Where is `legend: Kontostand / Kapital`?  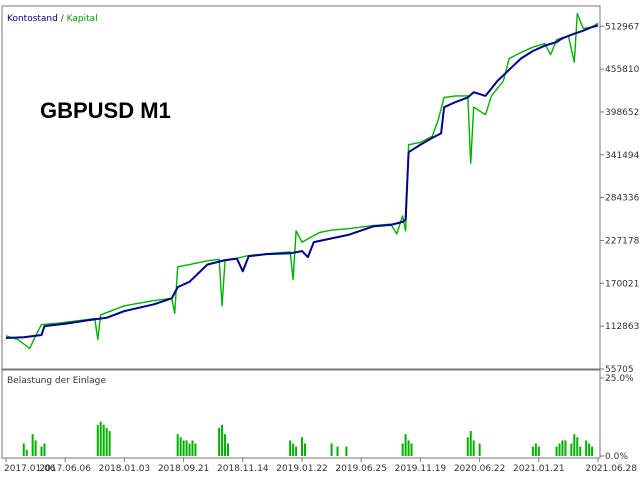
legend: Kontostand / Kapital is located at coordinates (52, 19).